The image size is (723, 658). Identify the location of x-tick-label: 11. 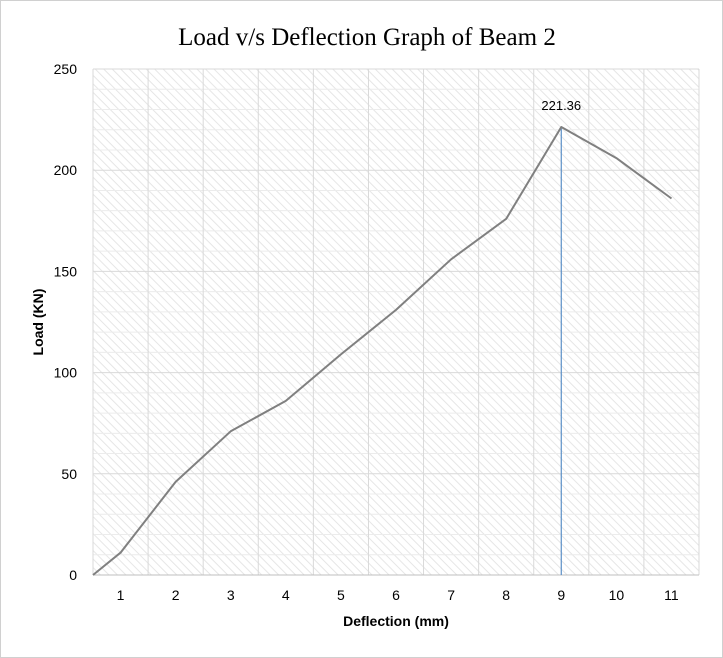
(671, 595).